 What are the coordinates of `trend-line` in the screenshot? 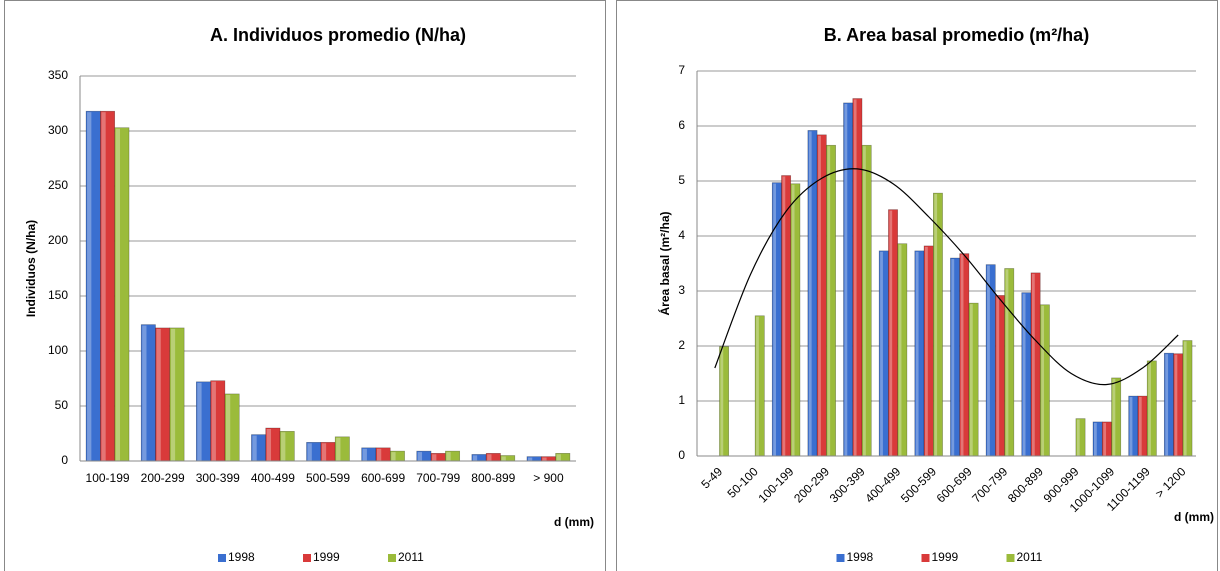 It's located at (946, 277).